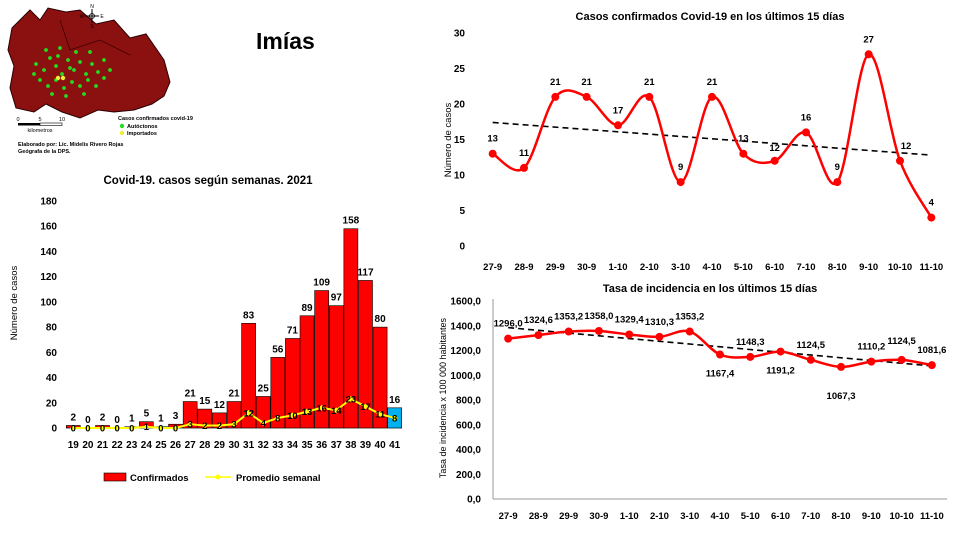  What do you see at coordinates (147, 445) in the screenshot?
I see `chart1-xtick: 24` at bounding box center [147, 445].